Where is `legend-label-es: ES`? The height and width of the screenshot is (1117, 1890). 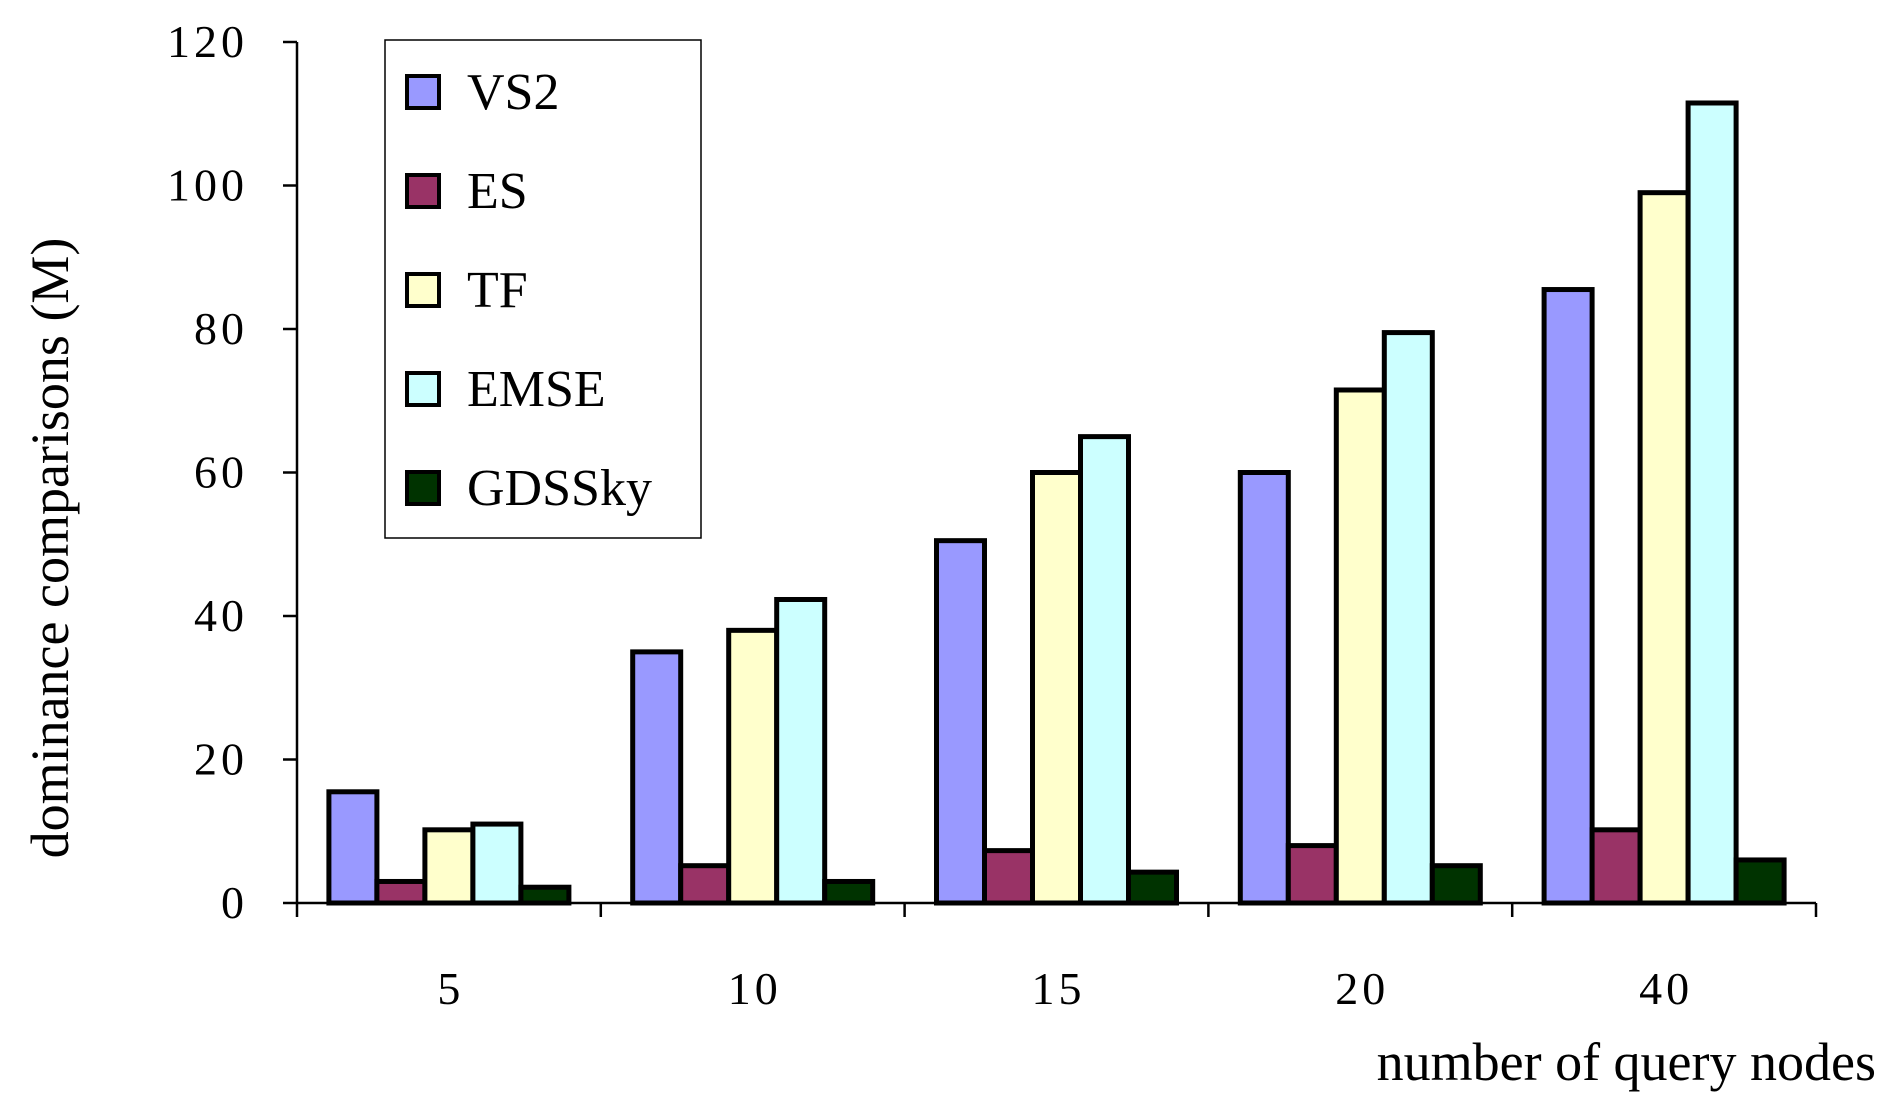 legend-label-es: ES is located at coordinates (497, 191).